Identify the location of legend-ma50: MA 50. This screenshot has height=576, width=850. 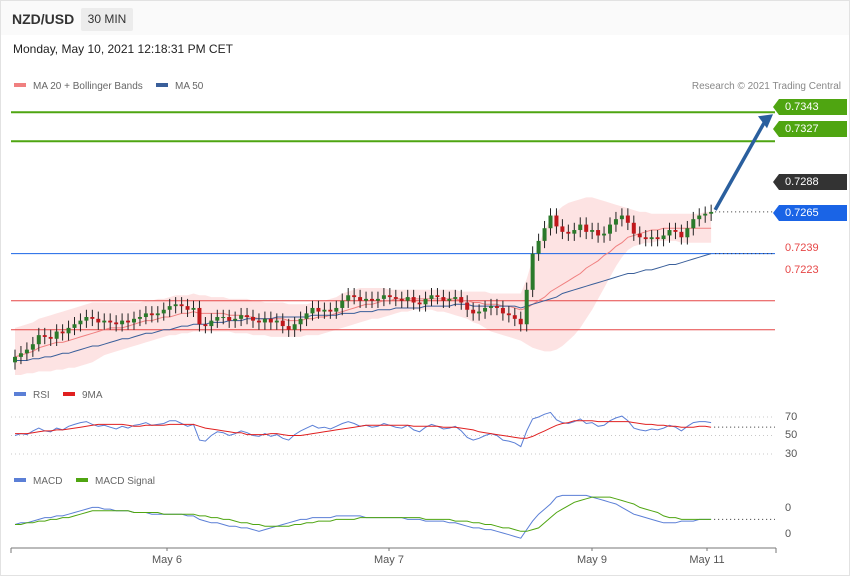
(179, 87).